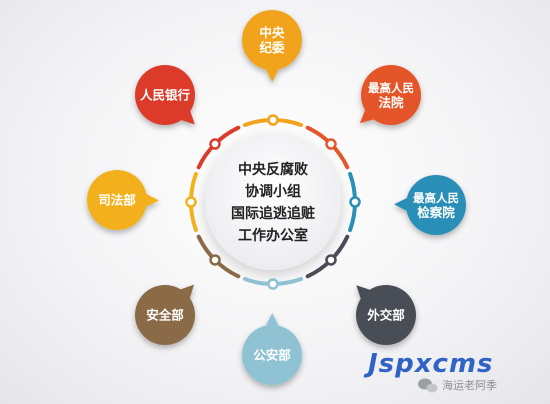  I want to click on node-label-zhongyang-jiwei-0: 中央, so click(272, 32).